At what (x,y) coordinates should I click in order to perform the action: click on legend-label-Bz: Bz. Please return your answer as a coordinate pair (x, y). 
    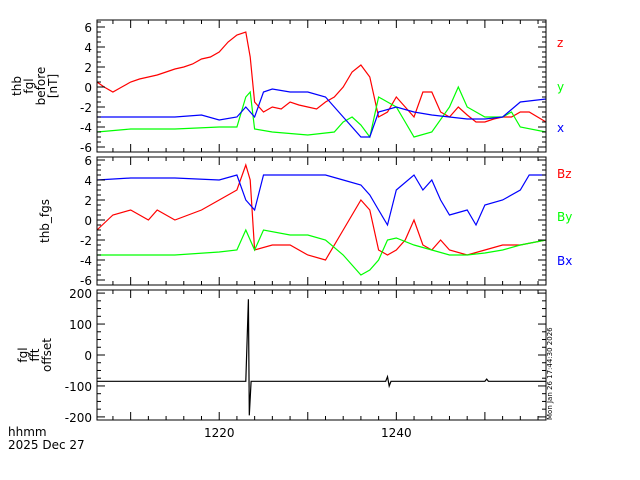
    Looking at the image, I should click on (564, 174).